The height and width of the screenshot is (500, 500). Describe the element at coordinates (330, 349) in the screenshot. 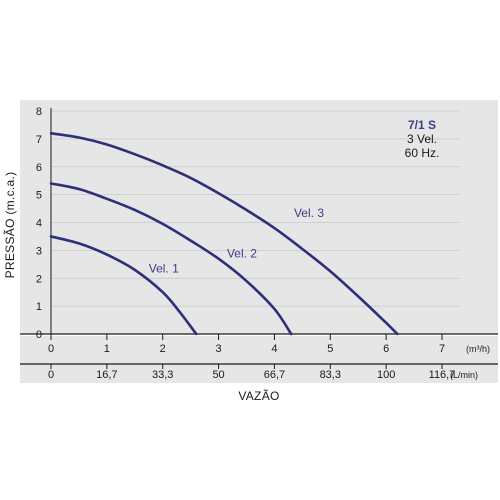

I see `x-tick-label-m3h-5: 5` at that location.